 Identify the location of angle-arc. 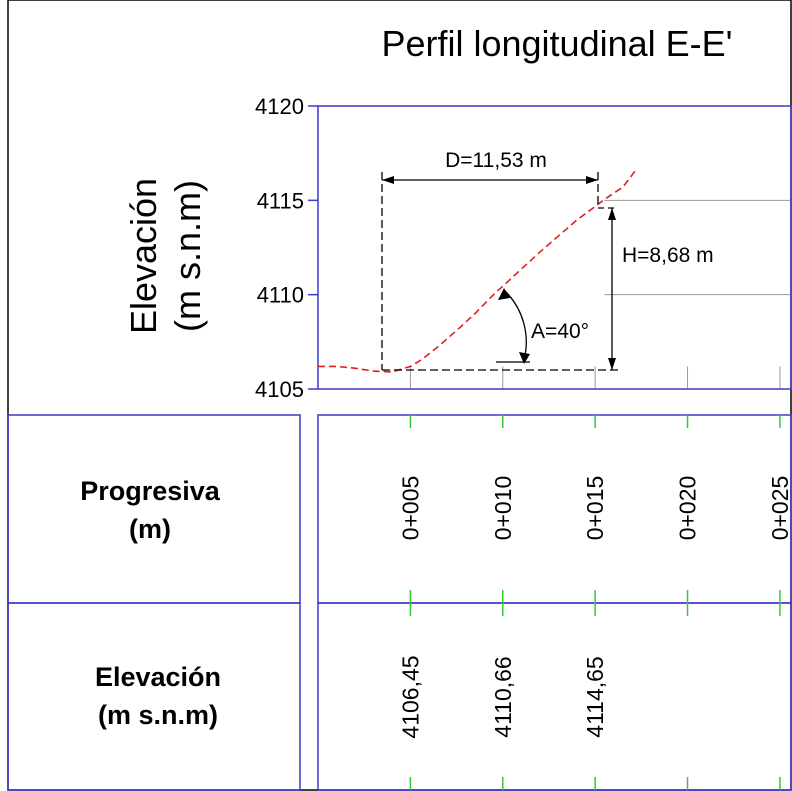
(515, 325).